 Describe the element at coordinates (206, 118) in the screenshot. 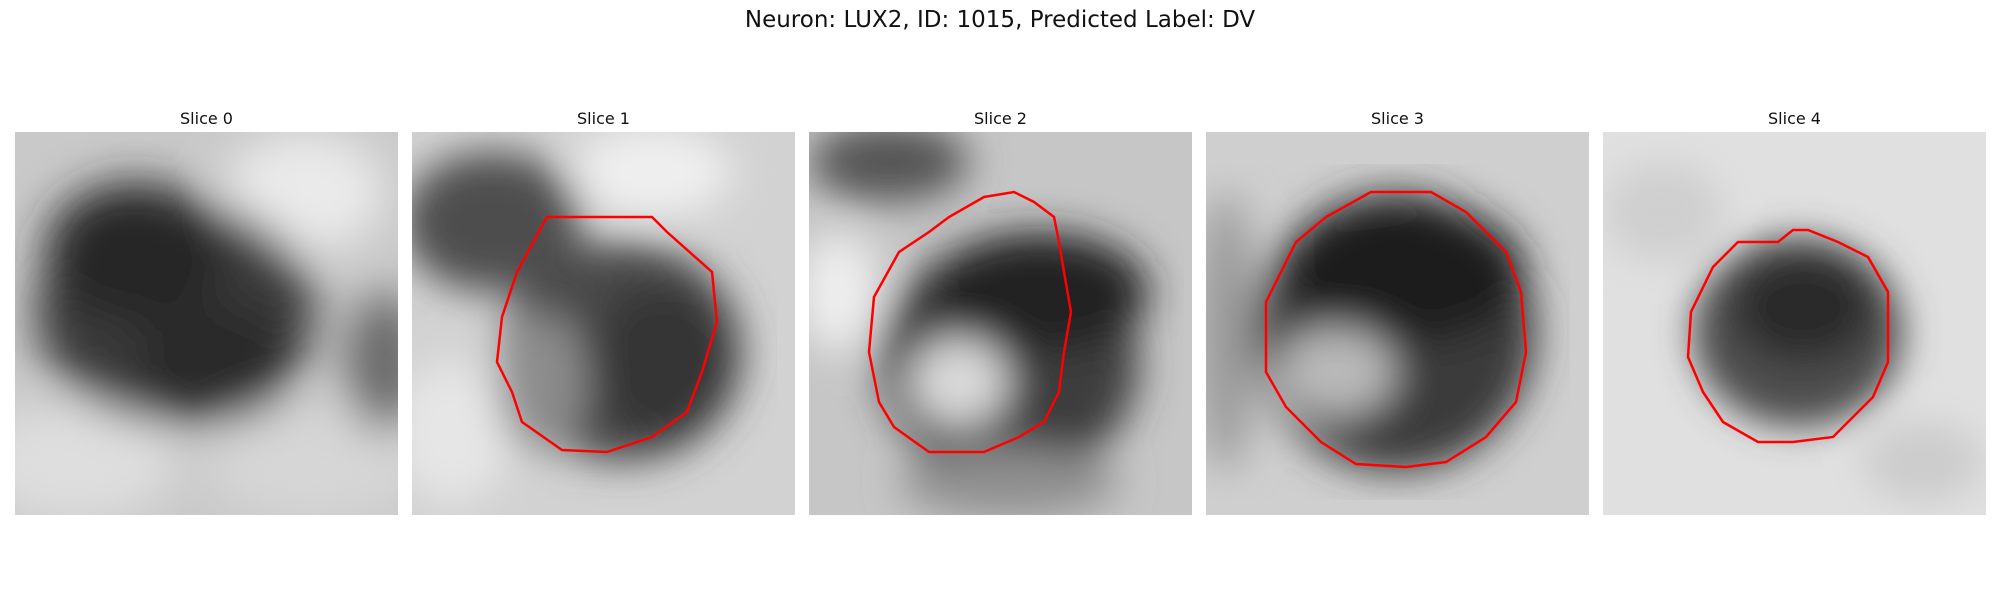

I see `slice-title-0: Slice 0` at that location.